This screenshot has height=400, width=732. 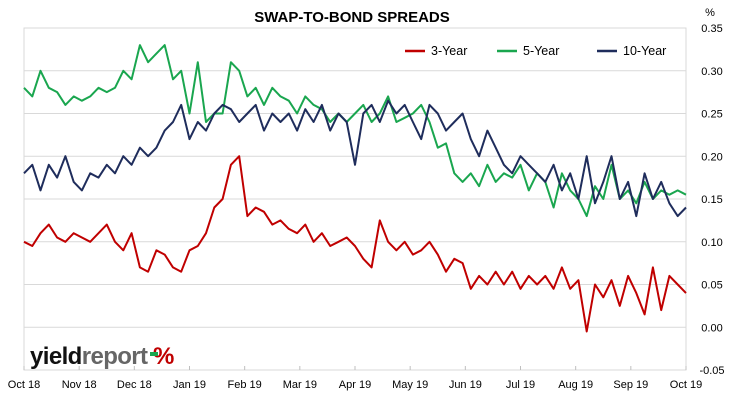 I want to click on y-axis: 0.35 0.30 0.25 0.20 0.15 0.10 0.05 0.00 -0.05, so click(x=711, y=200).